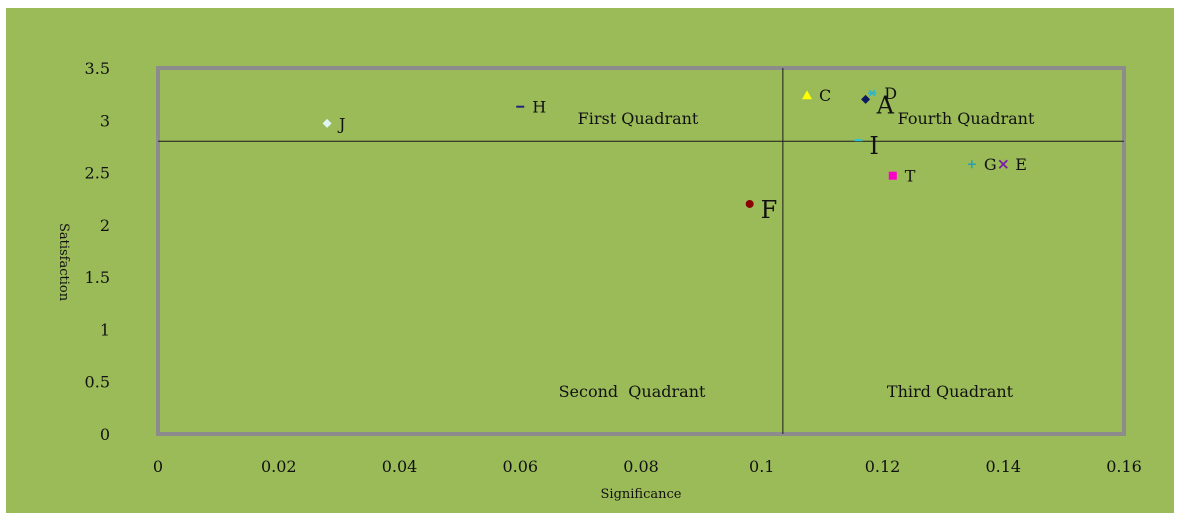  What do you see at coordinates (807, 95) in the screenshot?
I see `point-c-marker` at bounding box center [807, 95].